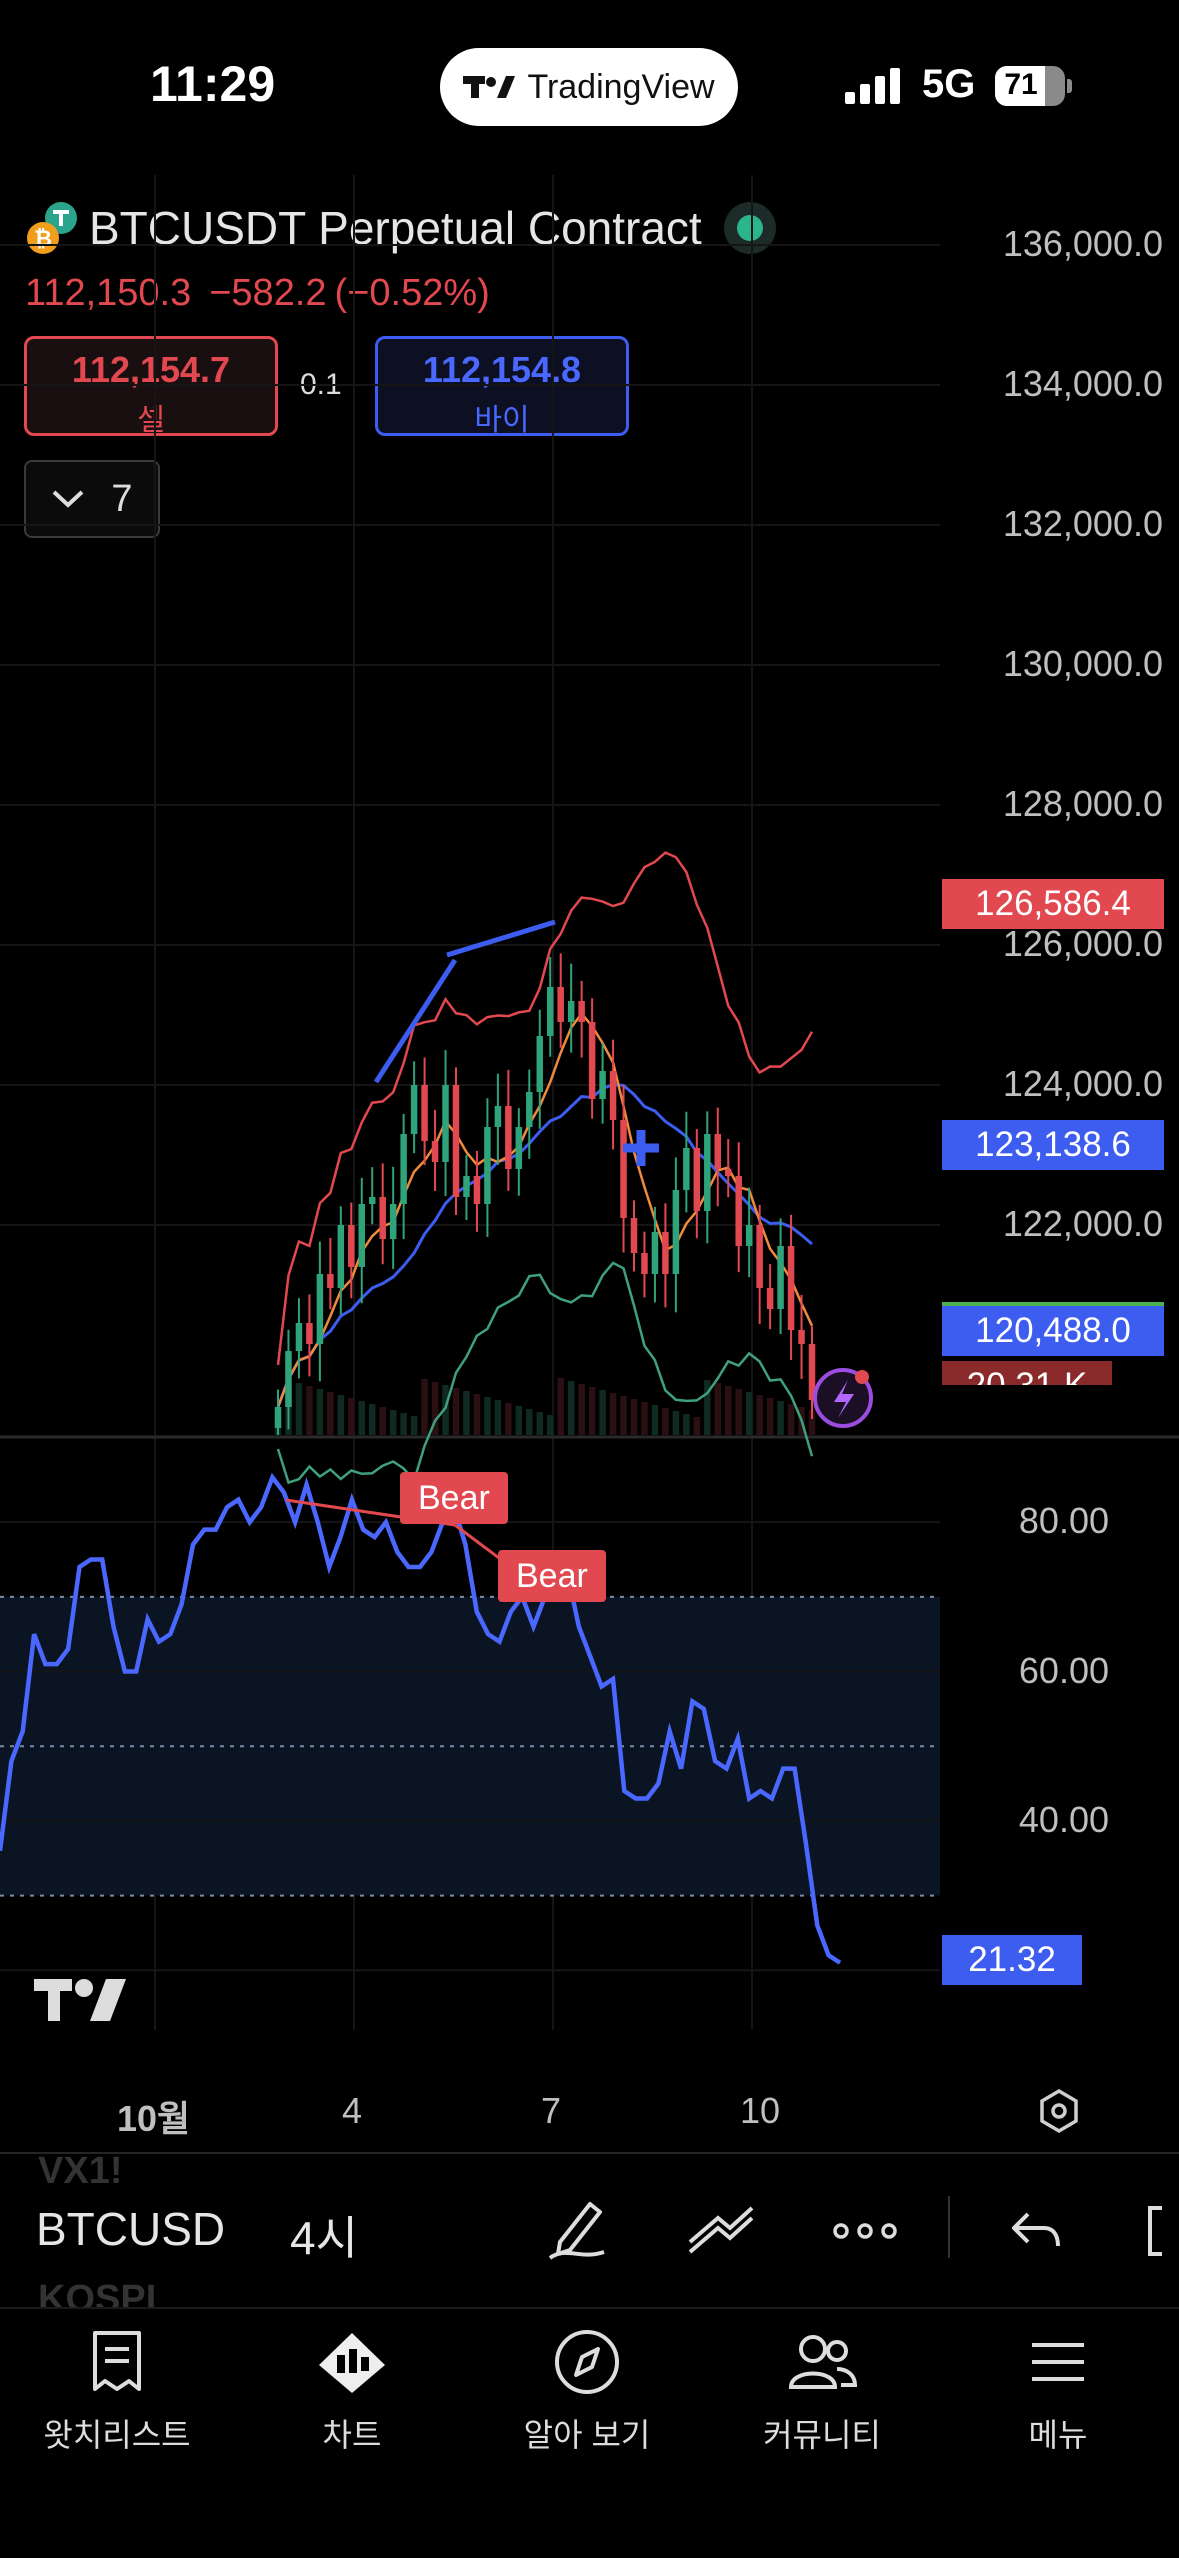 The height and width of the screenshot is (2558, 1179). I want to click on undo-icon, so click(1036, 2229).